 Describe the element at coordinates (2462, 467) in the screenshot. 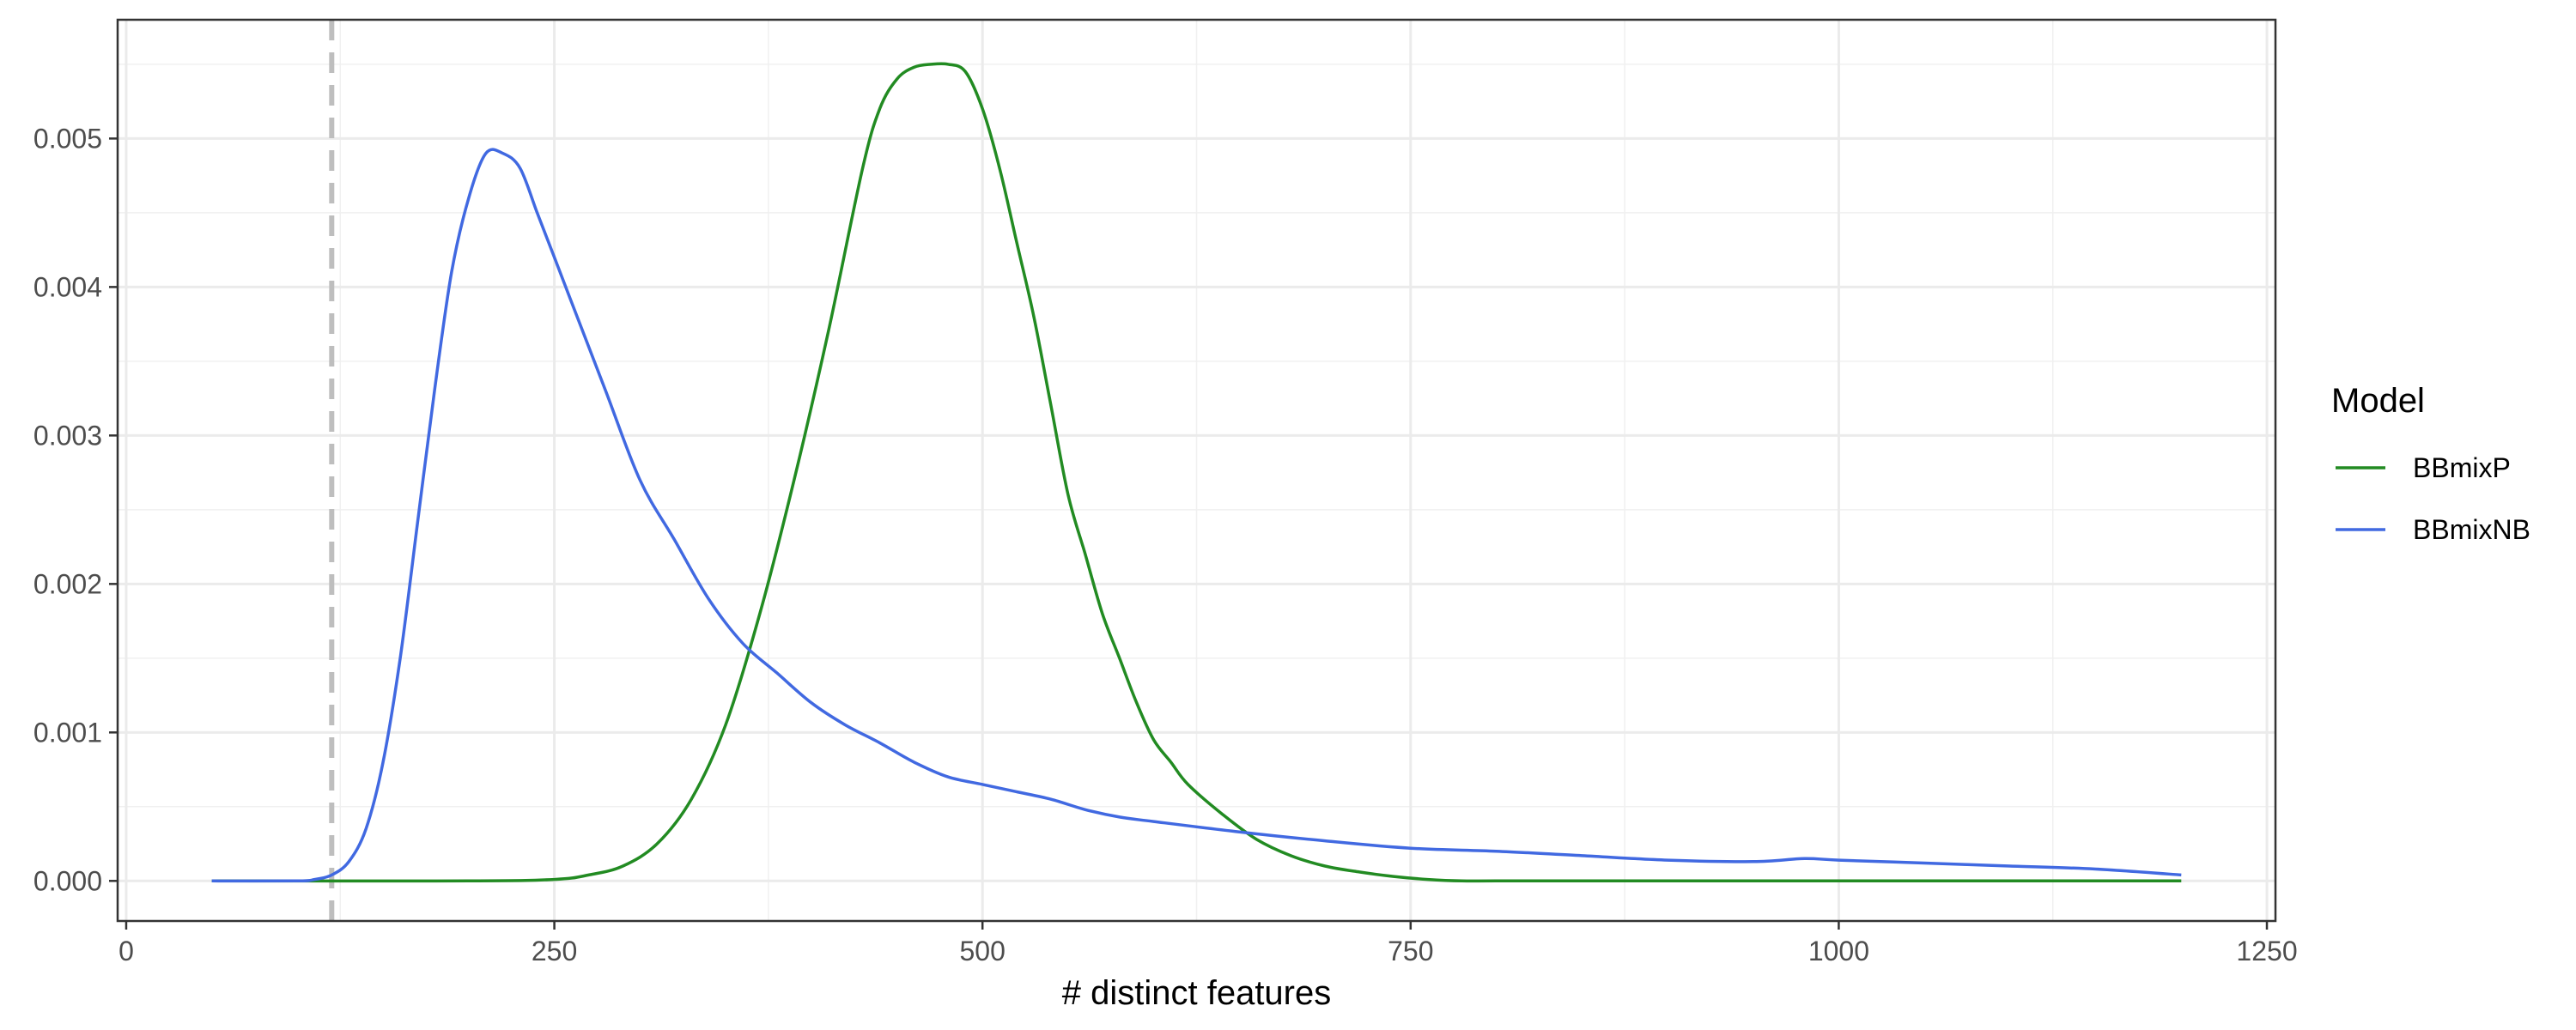

I see `legend-label-bbmixp: BBmixP` at that location.